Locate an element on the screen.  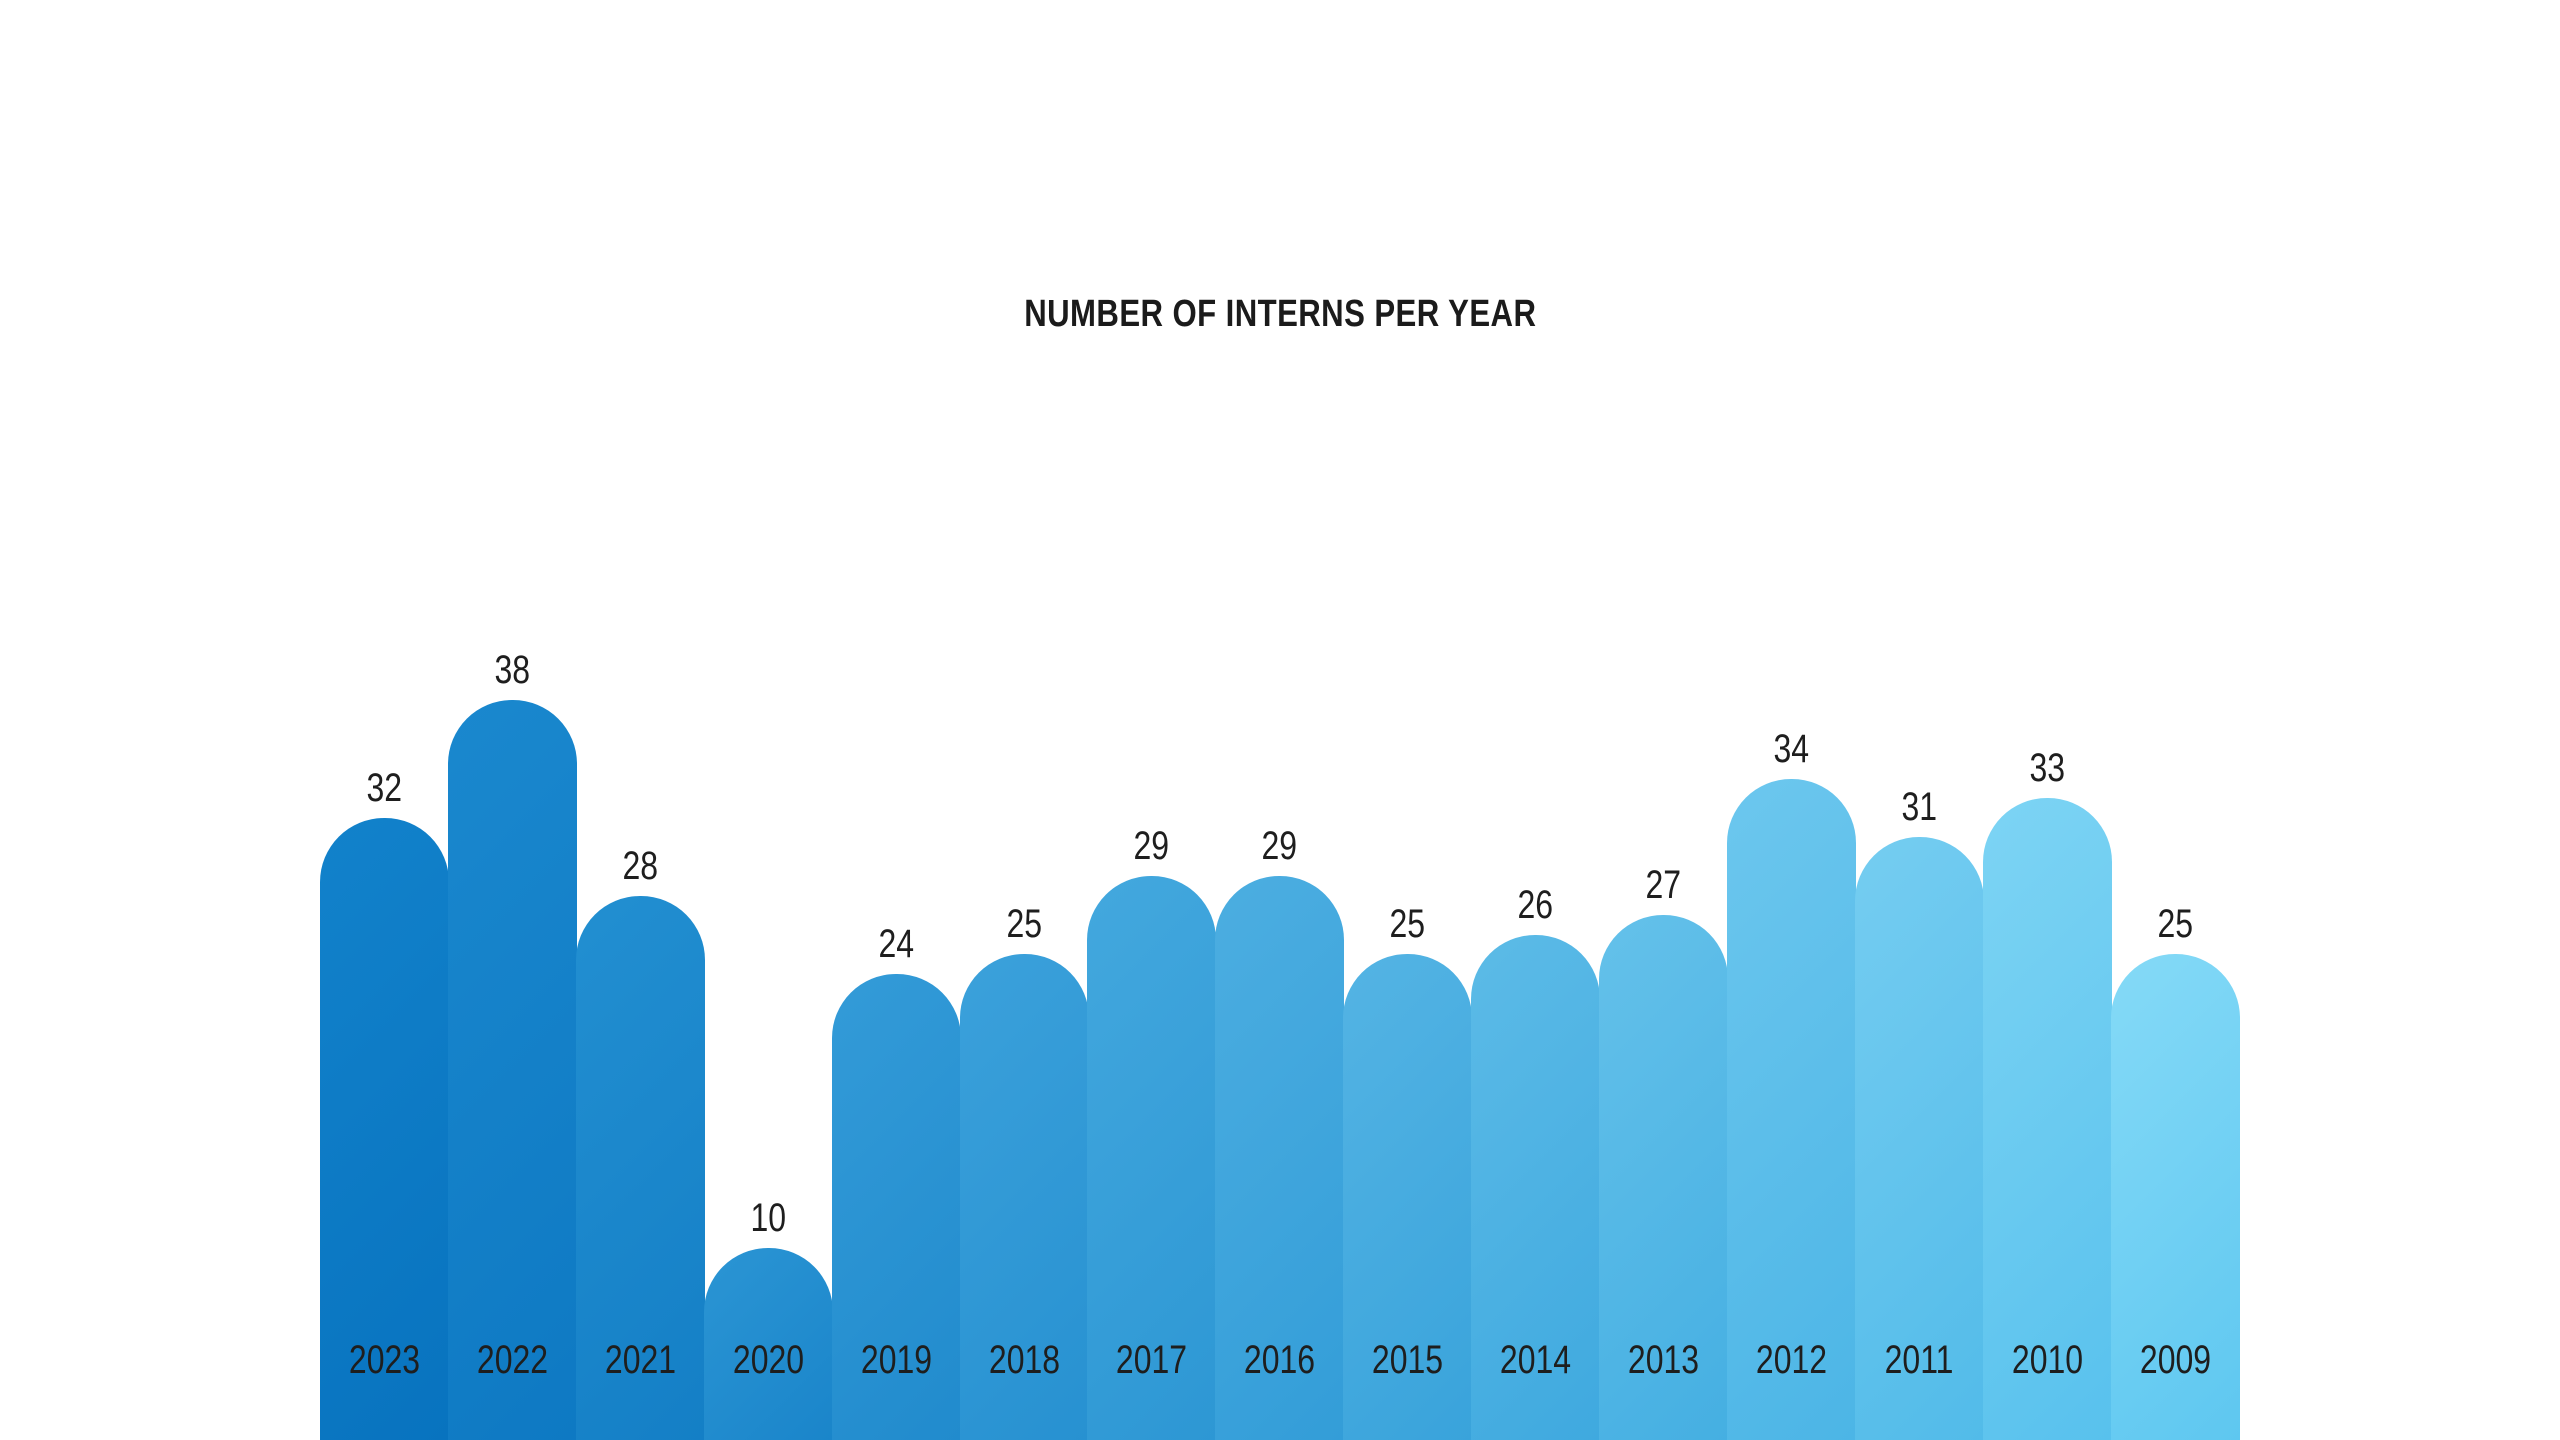
bar-slot-2013: 27 2013 is located at coordinates (1663, 720).